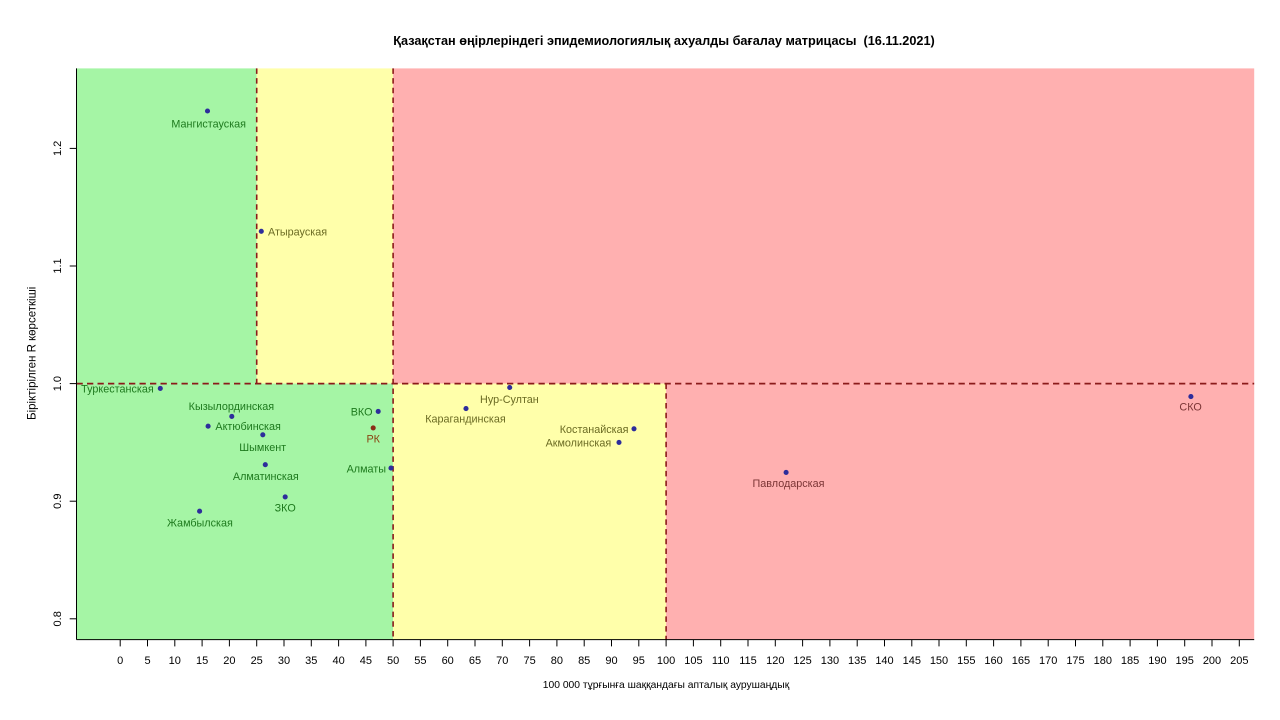 Image resolution: width=1280 pixels, height=720 pixels. I want to click on svg-text: 45, so click(366, 661).